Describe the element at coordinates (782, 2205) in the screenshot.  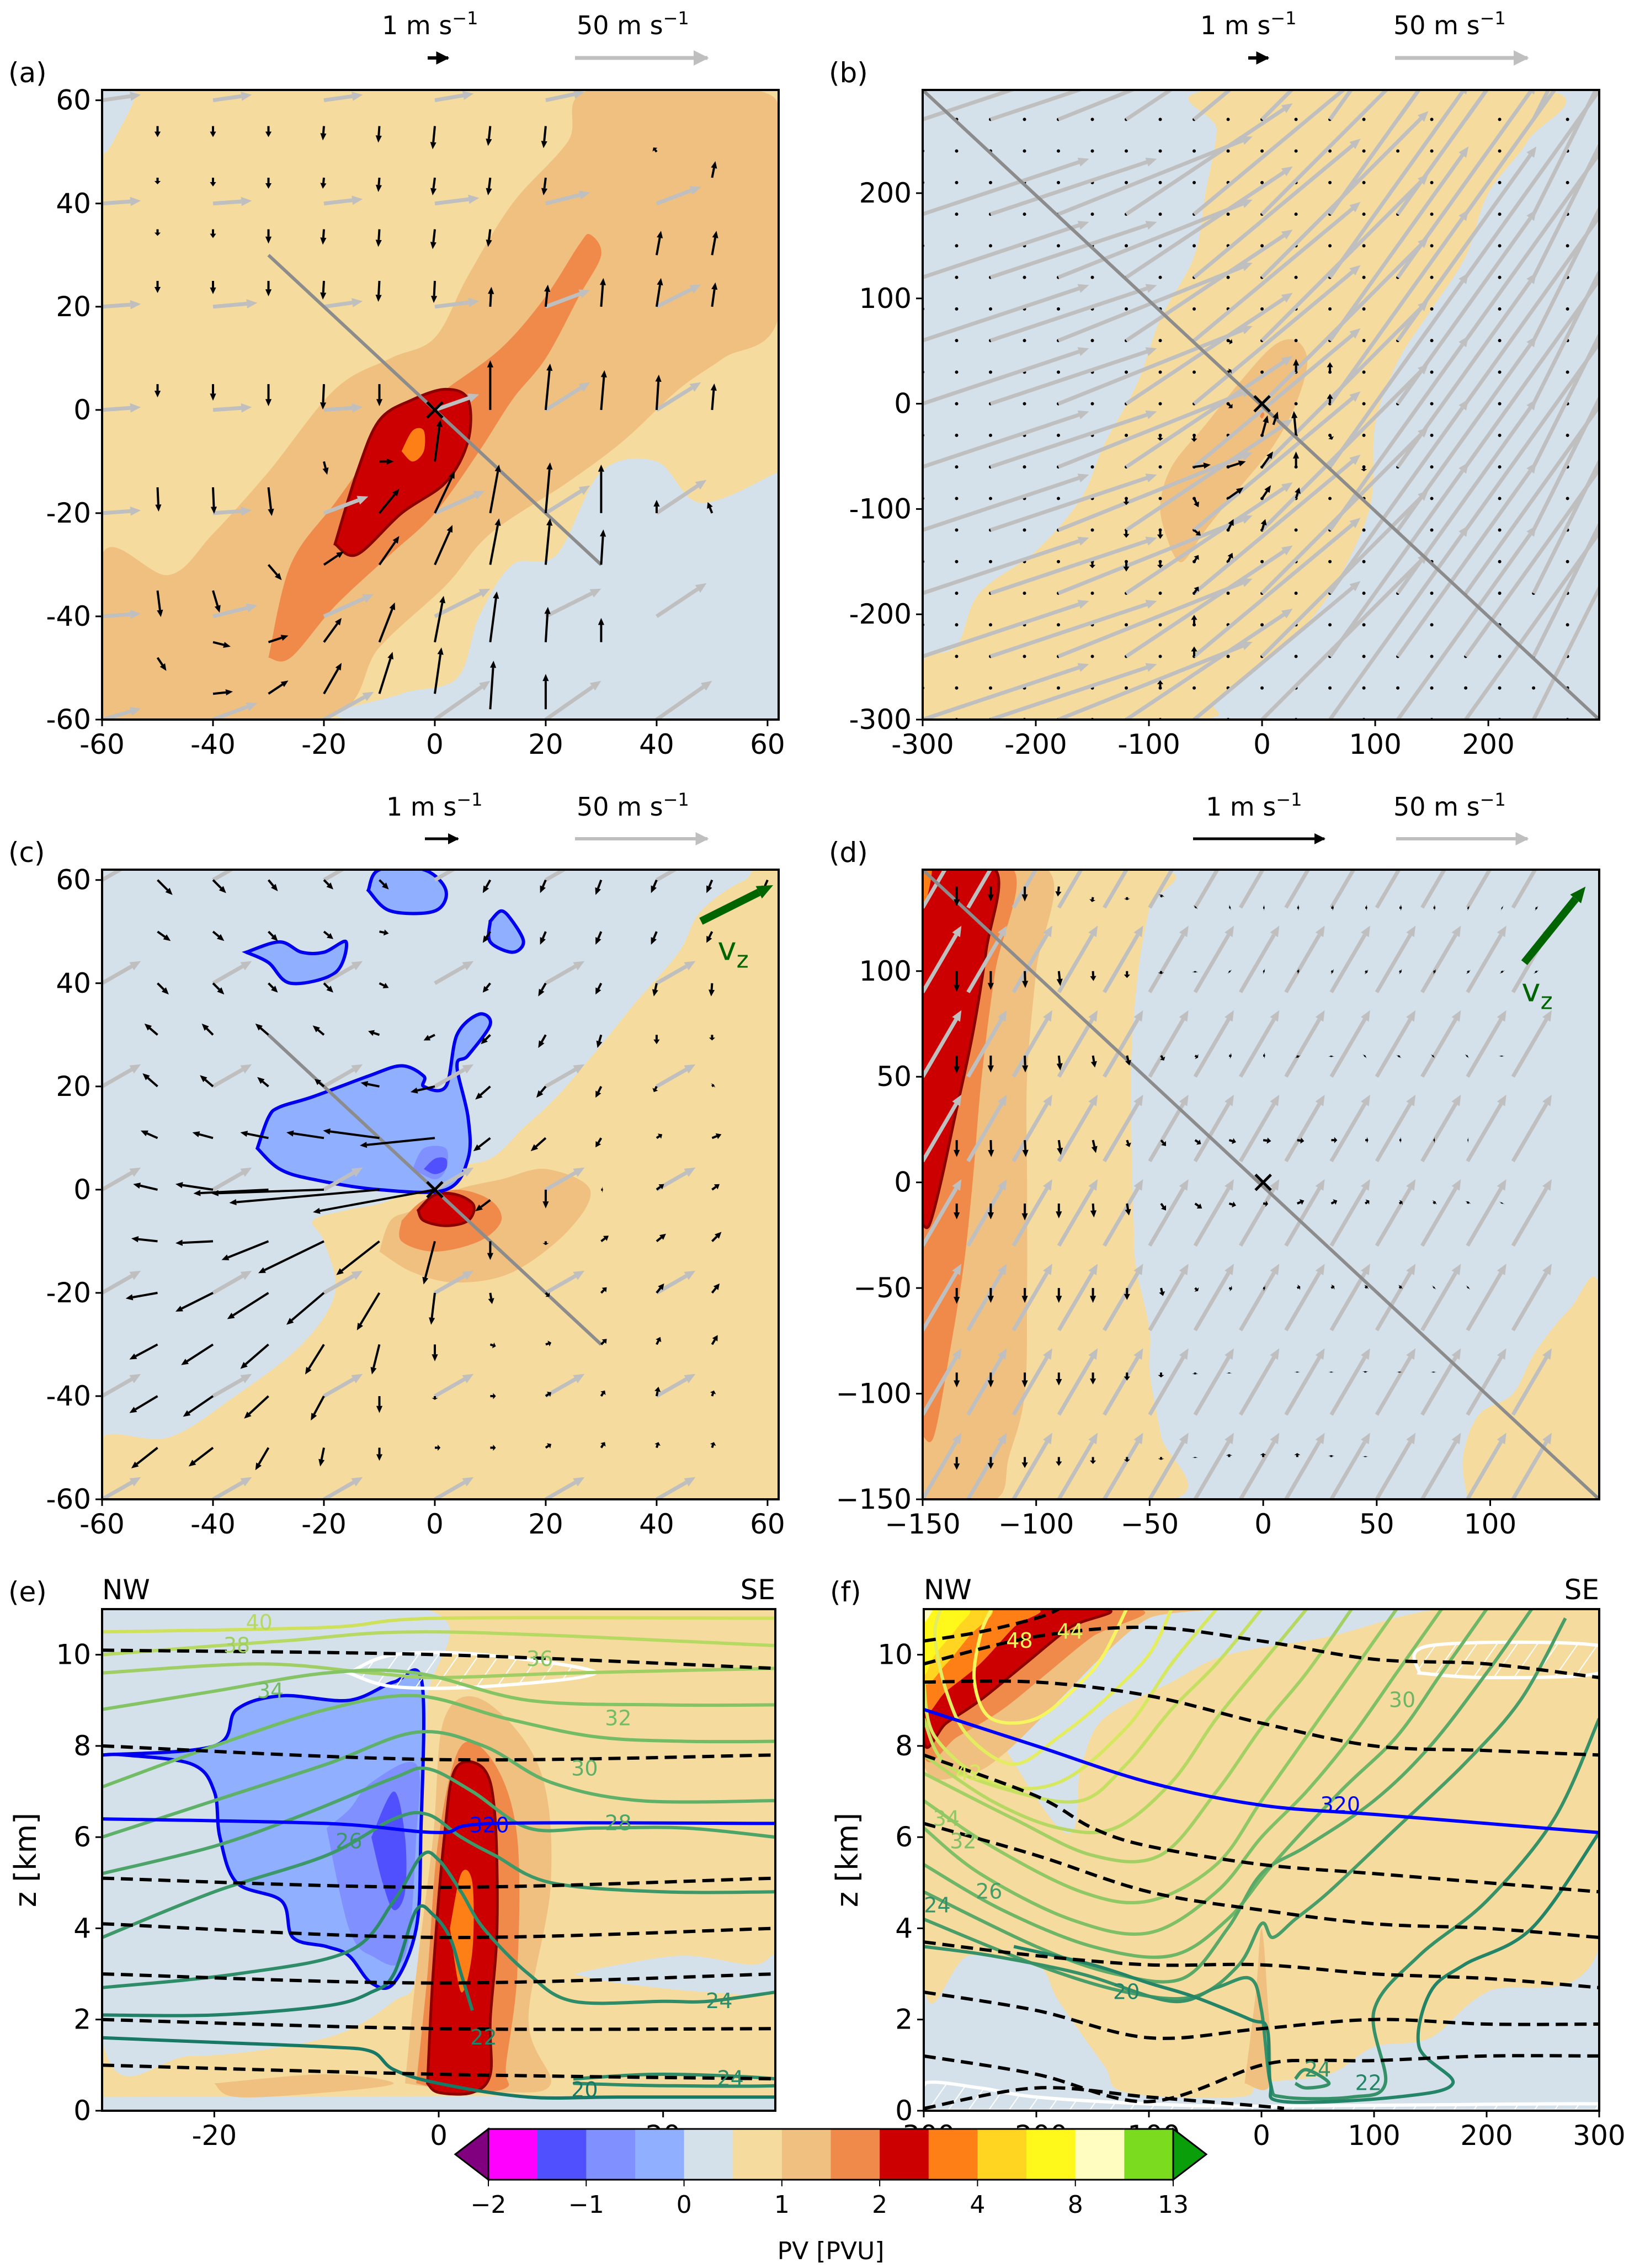
I see `colorbar-tick-label: 1` at that location.